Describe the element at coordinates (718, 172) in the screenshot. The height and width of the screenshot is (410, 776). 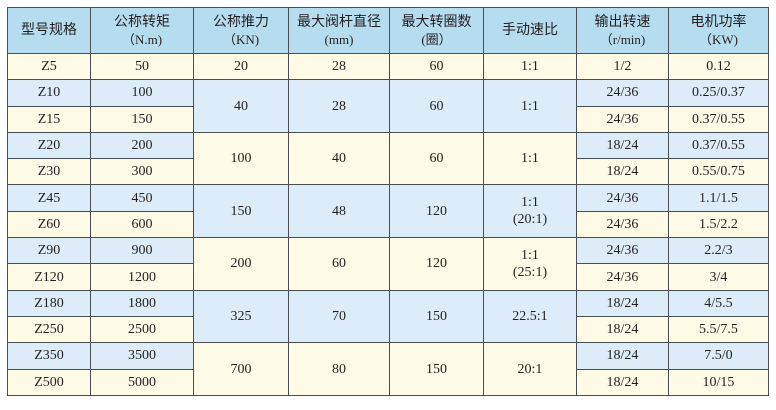
I see `cell-motor-power: 0.55/0.75` at that location.